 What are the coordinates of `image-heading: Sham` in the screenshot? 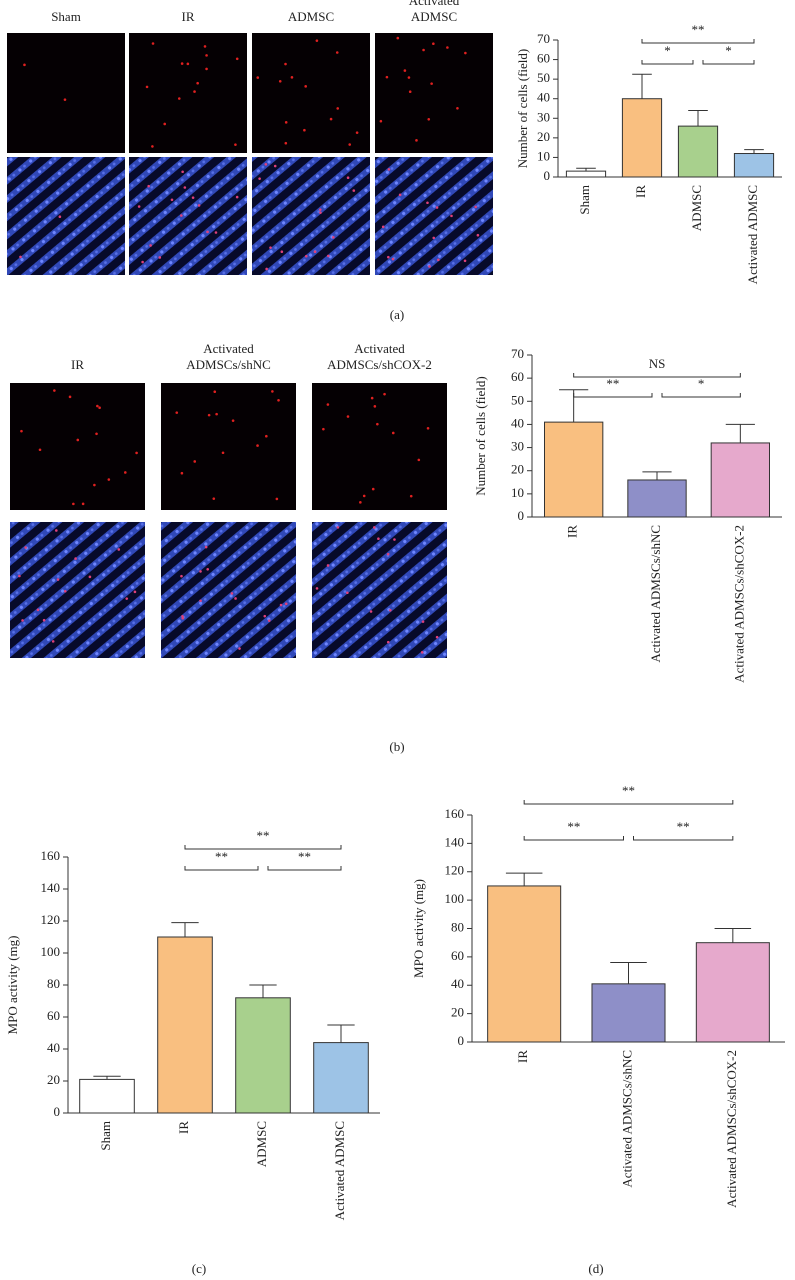 It's located at (66, 16).